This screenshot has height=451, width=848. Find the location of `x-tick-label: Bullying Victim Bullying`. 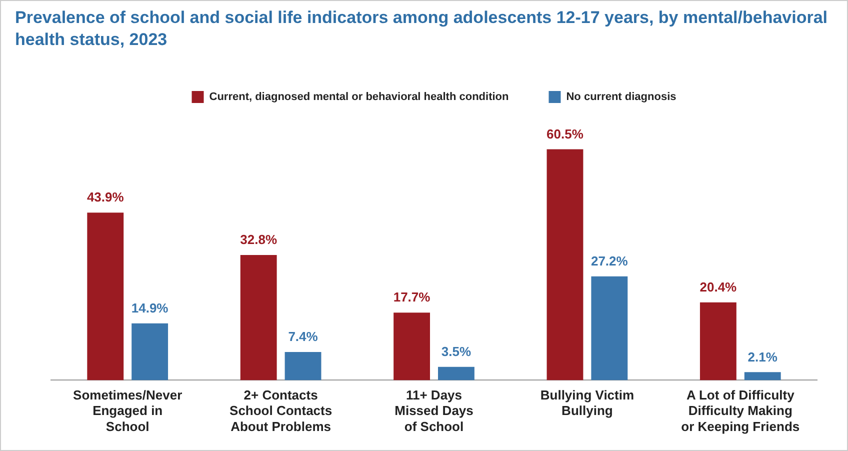

x-tick-label: Bullying Victim Bullying is located at coordinates (587, 403).